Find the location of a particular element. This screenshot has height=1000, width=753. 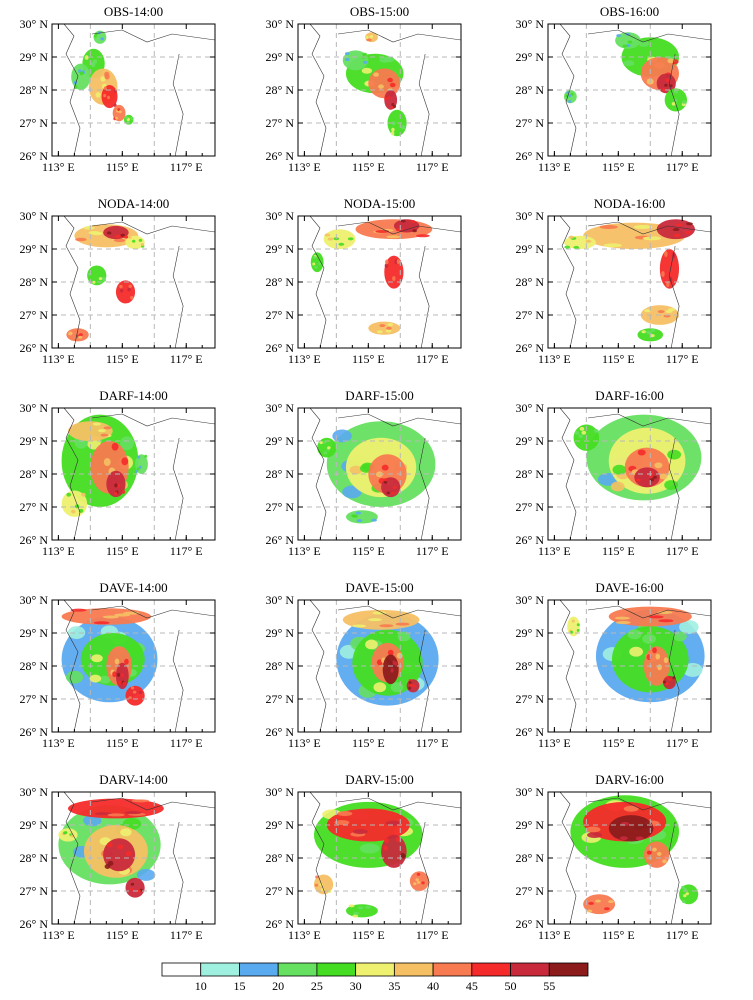

x-tick-label: 113° E is located at coordinates (58, 935).